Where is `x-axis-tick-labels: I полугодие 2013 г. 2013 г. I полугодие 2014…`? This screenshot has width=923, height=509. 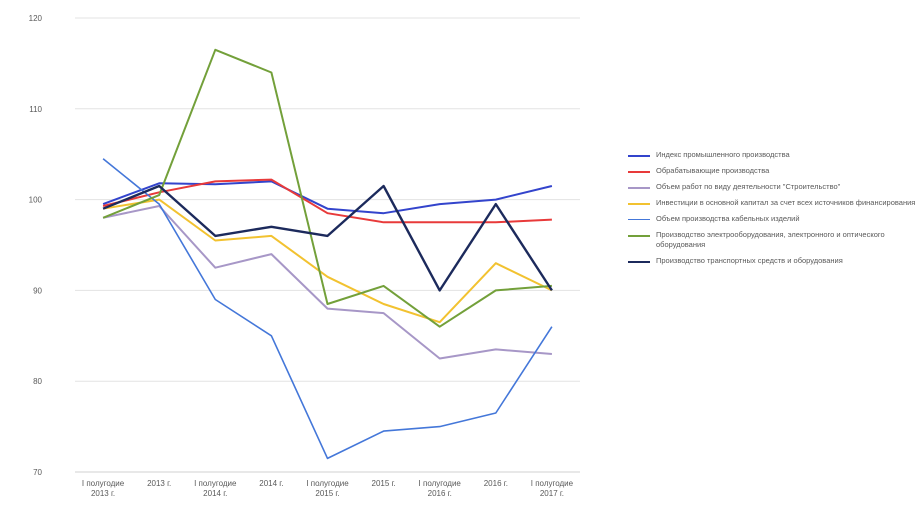 x-axis-tick-labels: I полугодие 2013 г. 2013 г. I полугодие 2014… is located at coordinates (328, 488).